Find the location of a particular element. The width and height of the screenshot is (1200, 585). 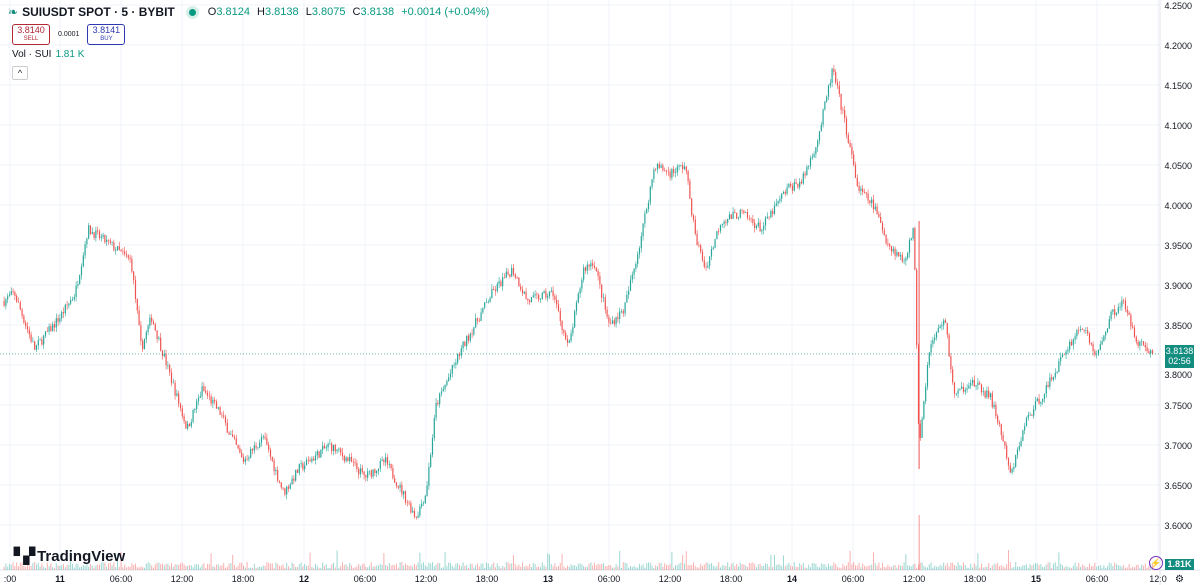

market-status-icon is located at coordinates (192, 12).